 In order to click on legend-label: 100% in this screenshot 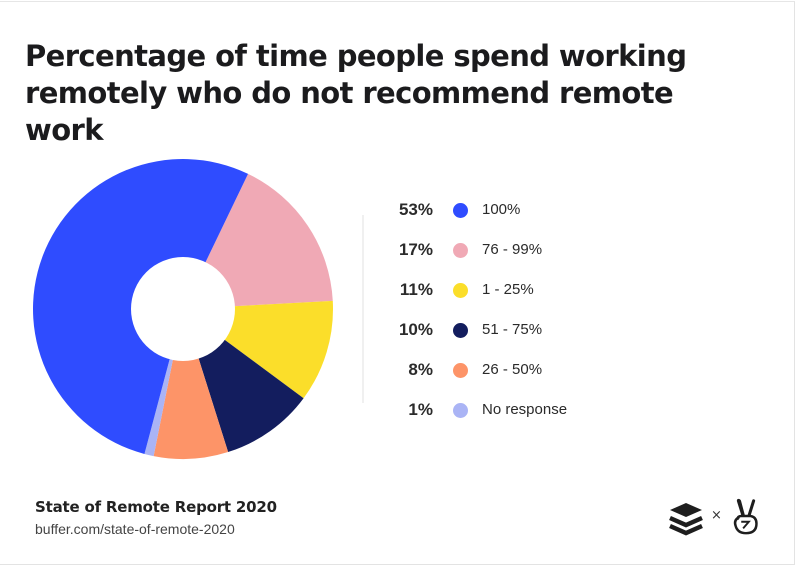, I will do `click(501, 209)`.